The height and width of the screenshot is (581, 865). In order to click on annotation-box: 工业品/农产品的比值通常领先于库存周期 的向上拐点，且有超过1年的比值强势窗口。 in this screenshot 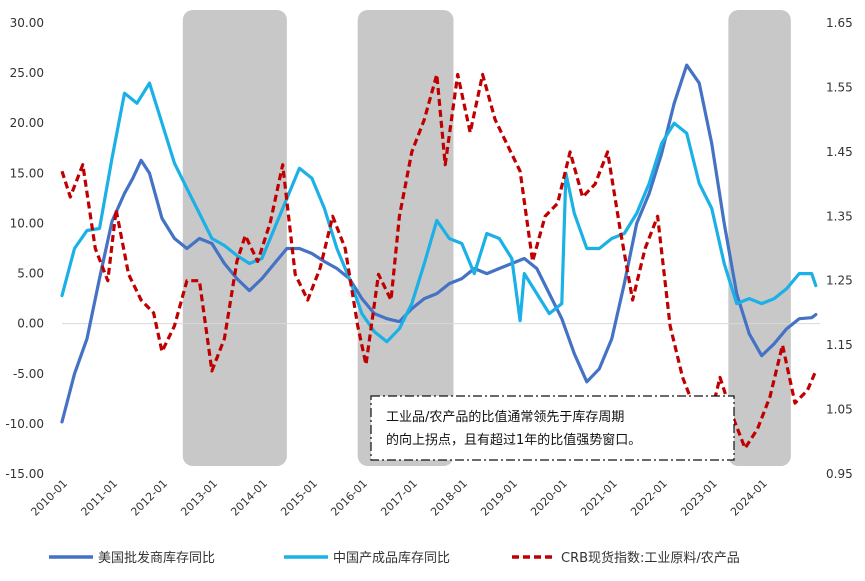, I will do `click(552, 428)`.